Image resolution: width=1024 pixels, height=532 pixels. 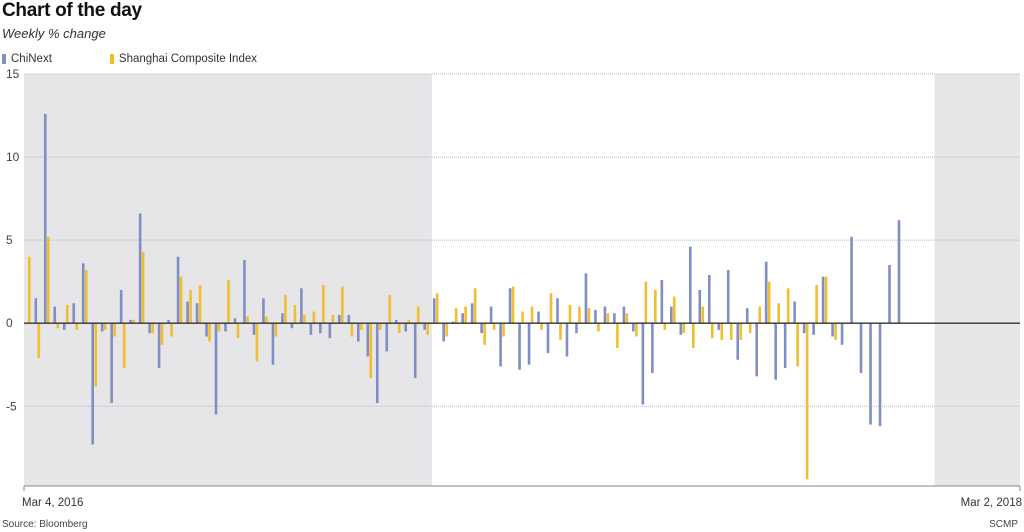 What do you see at coordinates (11, 406) in the screenshot?
I see `y-tick-label-4: -5` at bounding box center [11, 406].